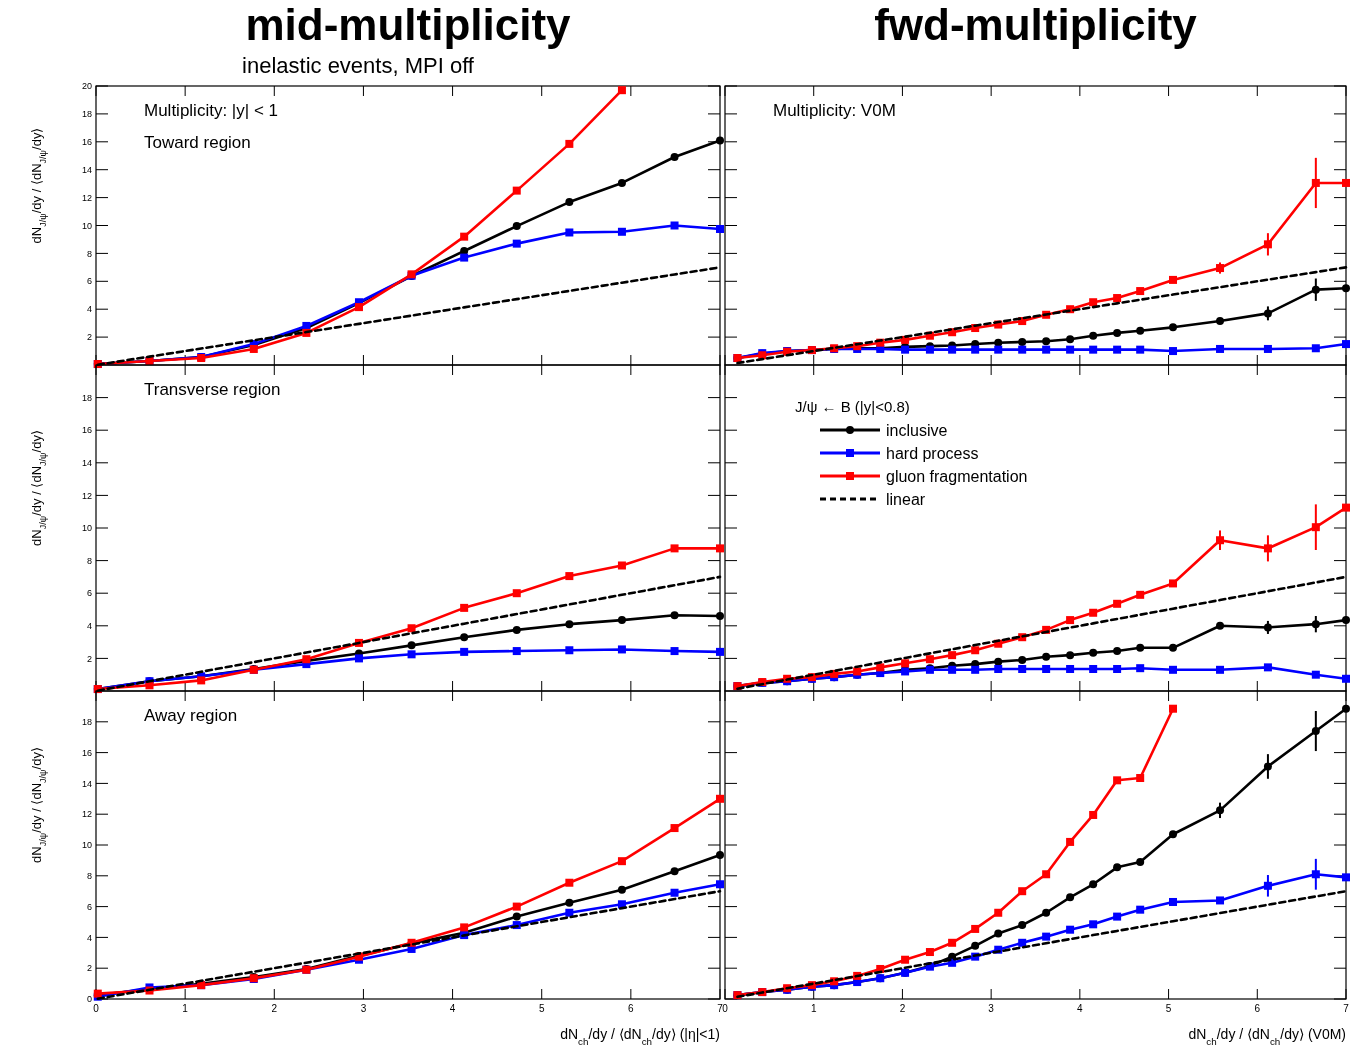 Image resolution: width=1353 pixels, height=1058 pixels. Describe the element at coordinates (89, 999) in the screenshot. I see `y-tick-label: 0` at that location.